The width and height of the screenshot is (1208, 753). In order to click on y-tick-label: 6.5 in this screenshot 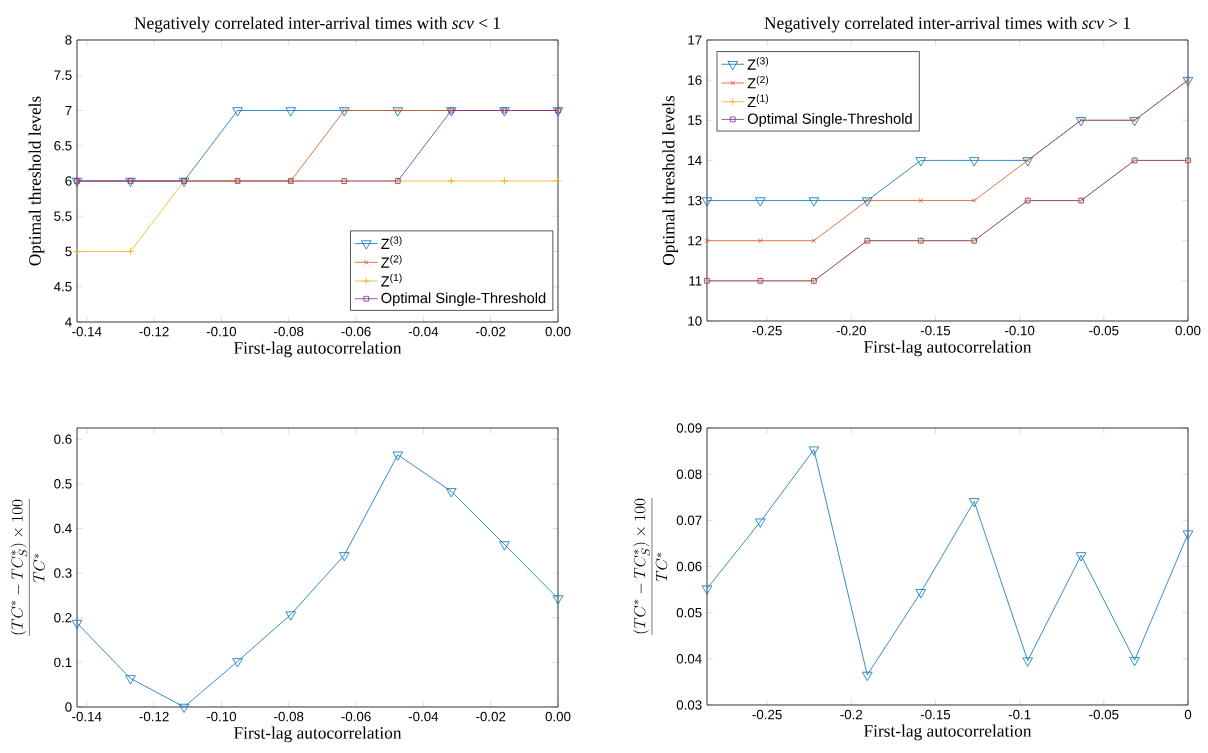, I will do `click(63, 146)`.